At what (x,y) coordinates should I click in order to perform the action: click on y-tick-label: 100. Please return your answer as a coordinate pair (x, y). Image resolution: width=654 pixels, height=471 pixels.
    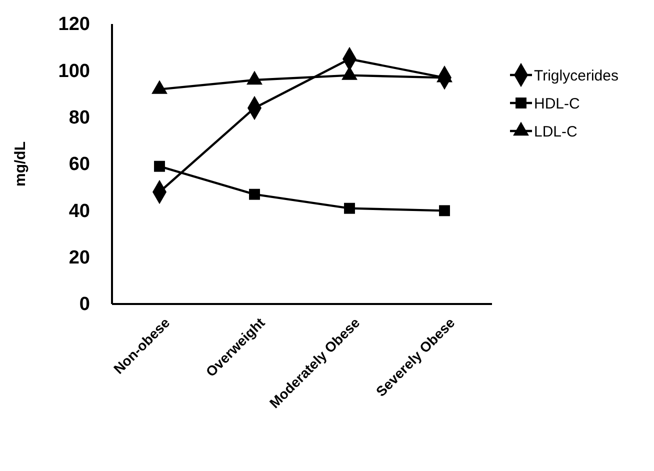
    Looking at the image, I should click on (74, 71).